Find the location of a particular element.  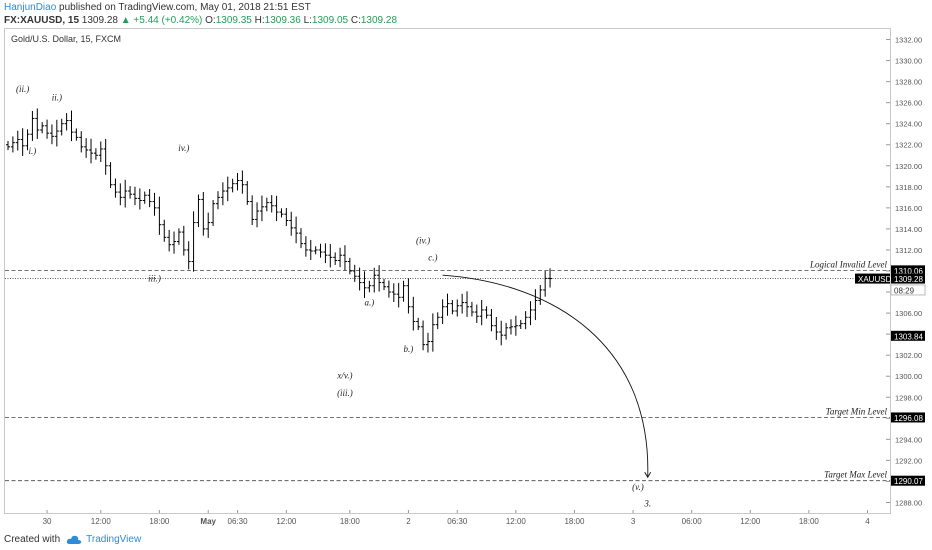

x-tick-label: 30 is located at coordinates (47, 521).